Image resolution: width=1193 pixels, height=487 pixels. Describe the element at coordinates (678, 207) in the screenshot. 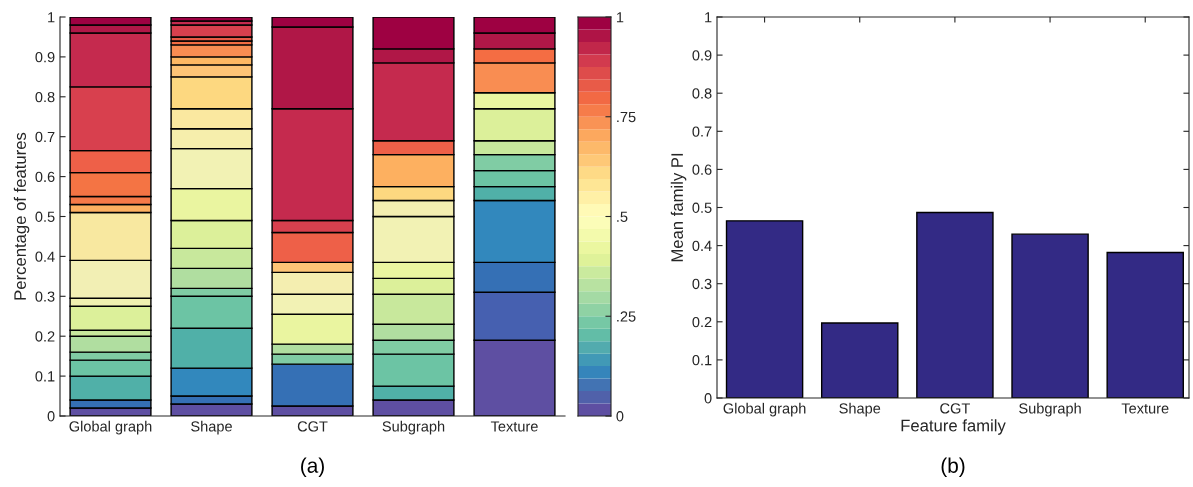

I see `y-axis-title: Mean family PI` at that location.